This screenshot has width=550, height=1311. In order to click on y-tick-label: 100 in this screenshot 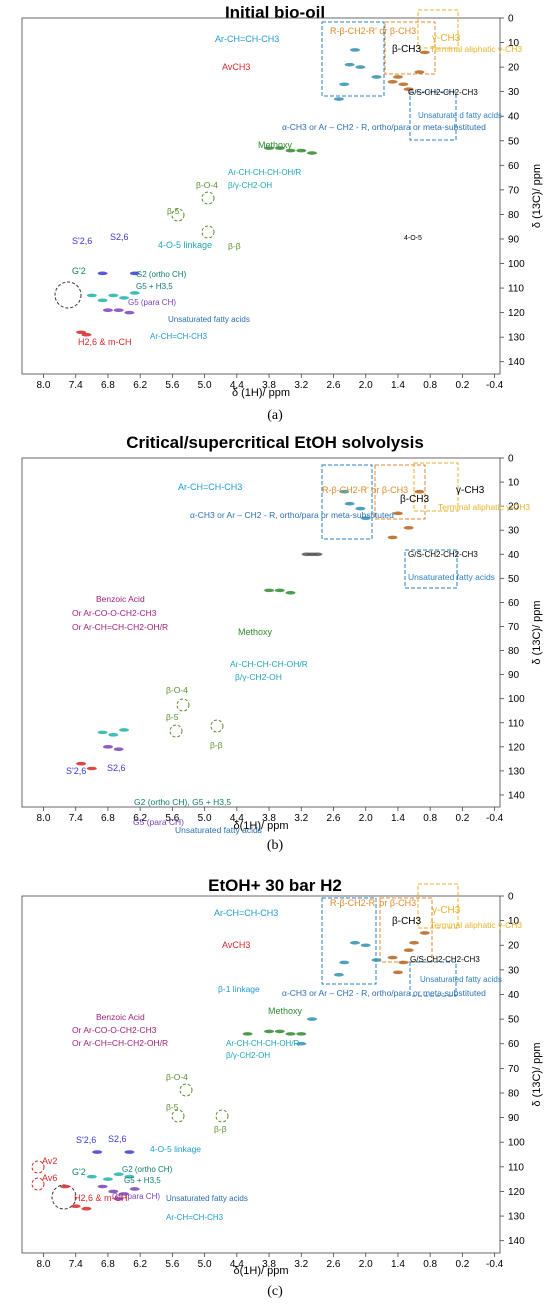, I will do `click(516, 1143)`.